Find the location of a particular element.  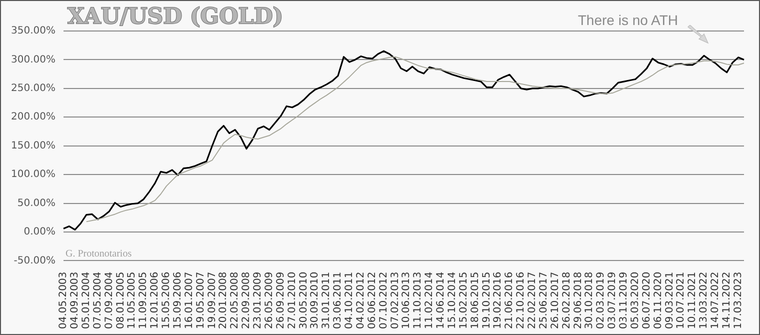

x-tick-label: 11.10.2013 is located at coordinates (418, 301).